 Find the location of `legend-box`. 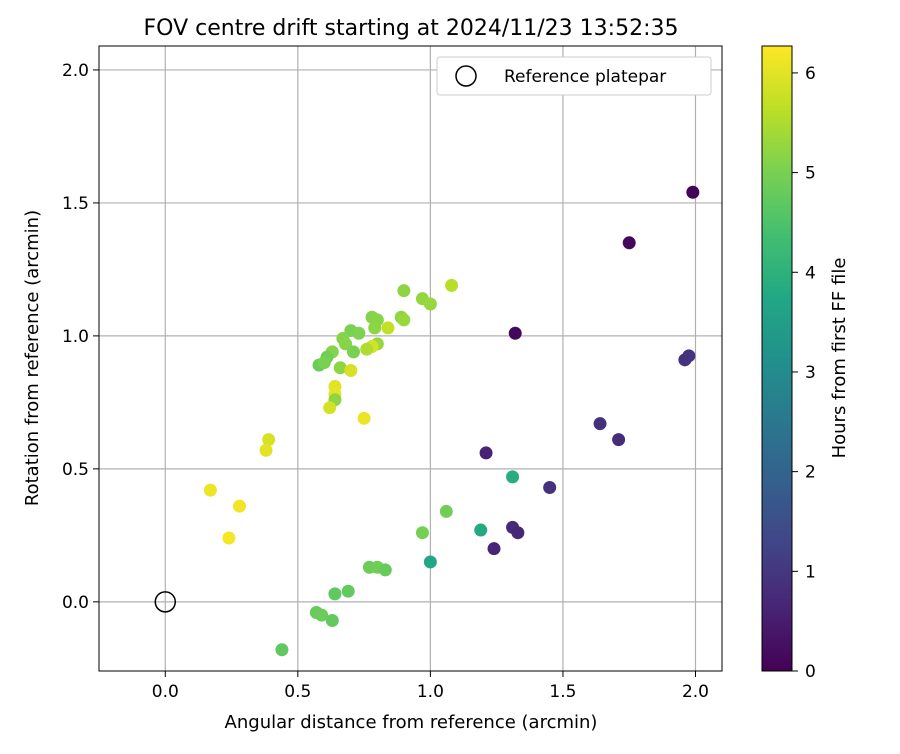

legend-box is located at coordinates (574, 76).